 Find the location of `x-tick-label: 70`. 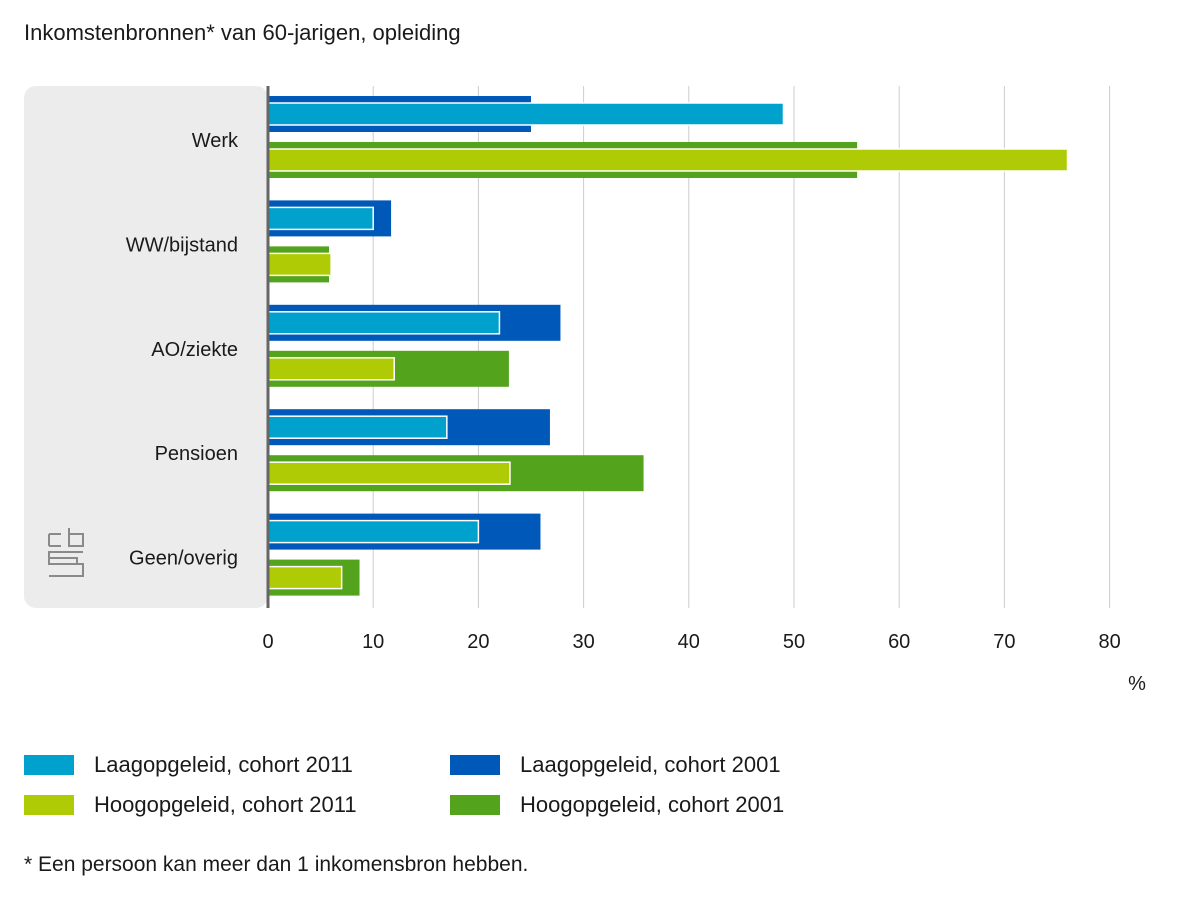

x-tick-label: 70 is located at coordinates (1004, 642).